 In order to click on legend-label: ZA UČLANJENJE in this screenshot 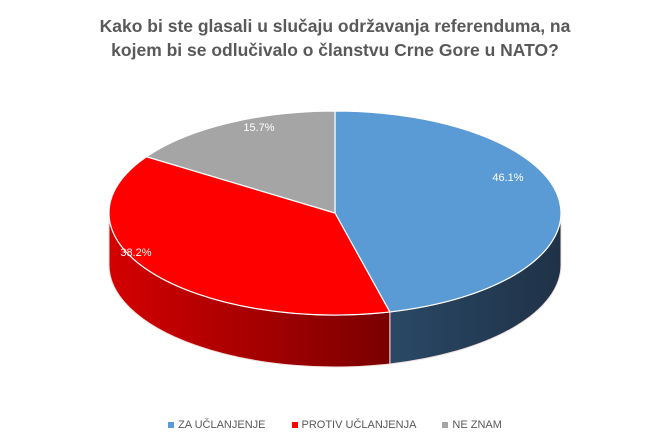, I will do `click(222, 425)`.